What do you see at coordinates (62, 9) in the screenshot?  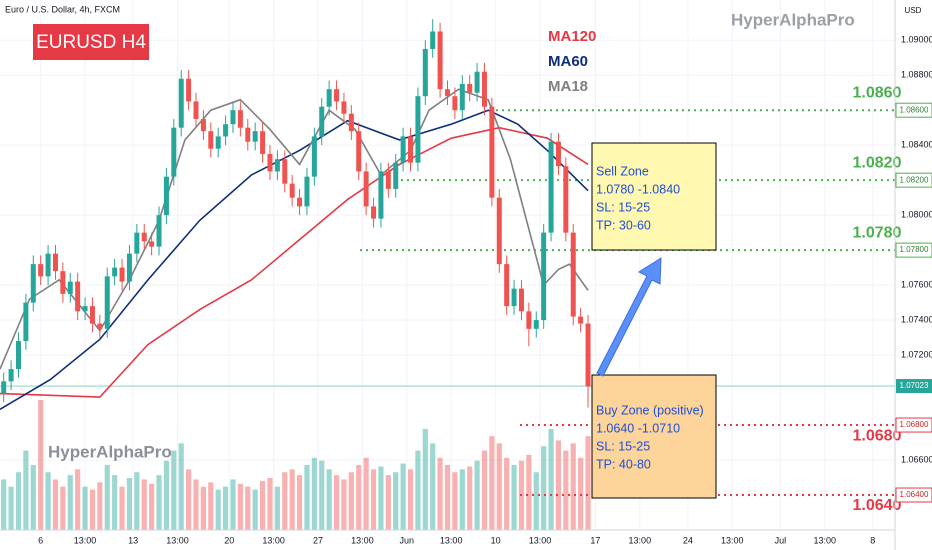 I see `subtitle: Euro / U.S. Dollar, 4h, FXCM` at bounding box center [62, 9].